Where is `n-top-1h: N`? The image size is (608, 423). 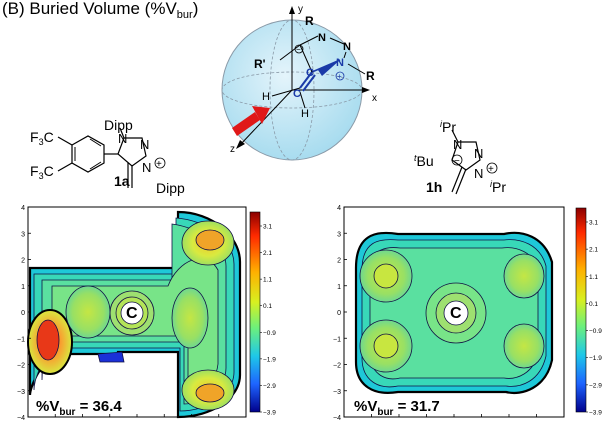
n-top-1h: N is located at coordinates (457, 144).